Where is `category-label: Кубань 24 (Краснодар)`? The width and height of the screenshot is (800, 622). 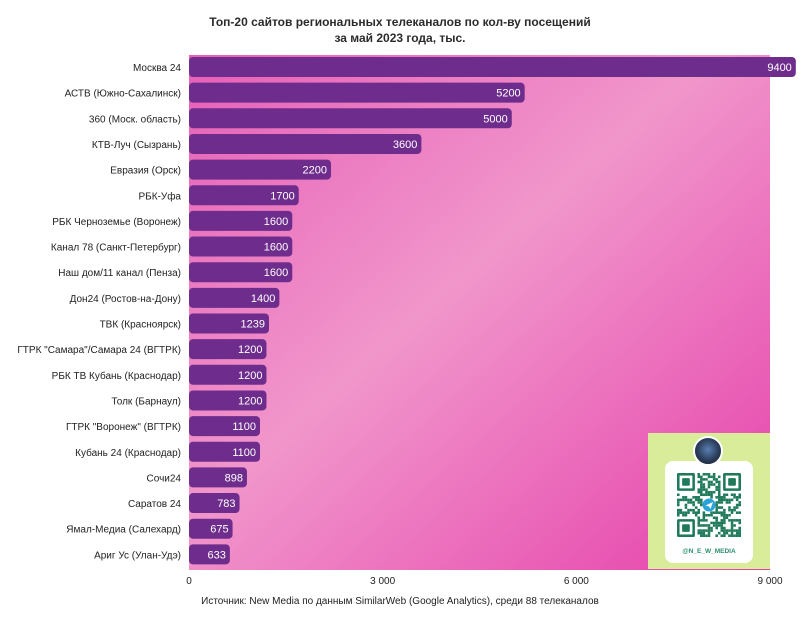 category-label: Кубань 24 (Краснодар) is located at coordinates (128, 453).